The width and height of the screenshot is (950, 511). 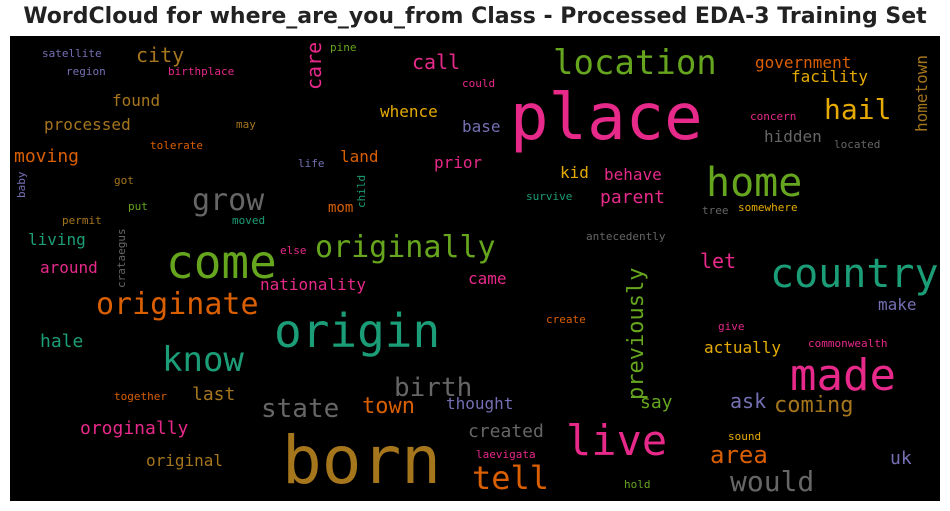 What do you see at coordinates (745, 436) in the screenshot?
I see `word-sound: sound` at bounding box center [745, 436].